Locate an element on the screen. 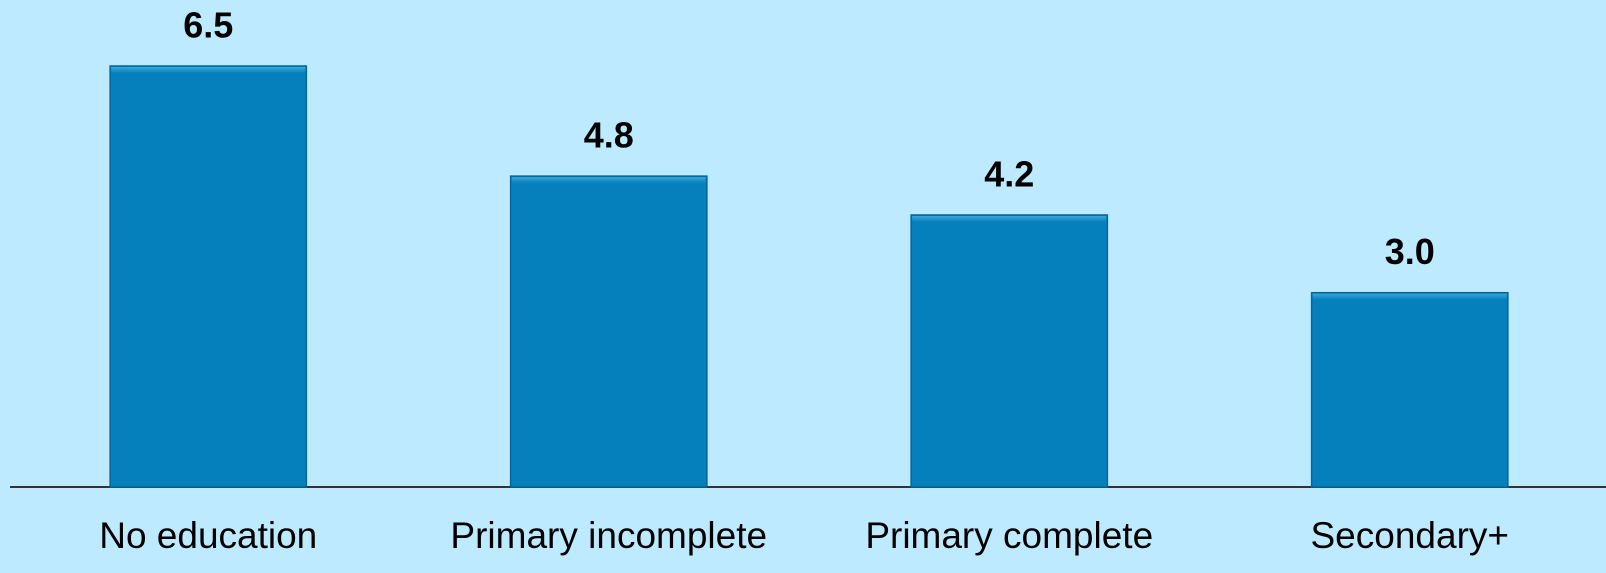  x-tick-label: Primary complete is located at coordinates (1009, 535).